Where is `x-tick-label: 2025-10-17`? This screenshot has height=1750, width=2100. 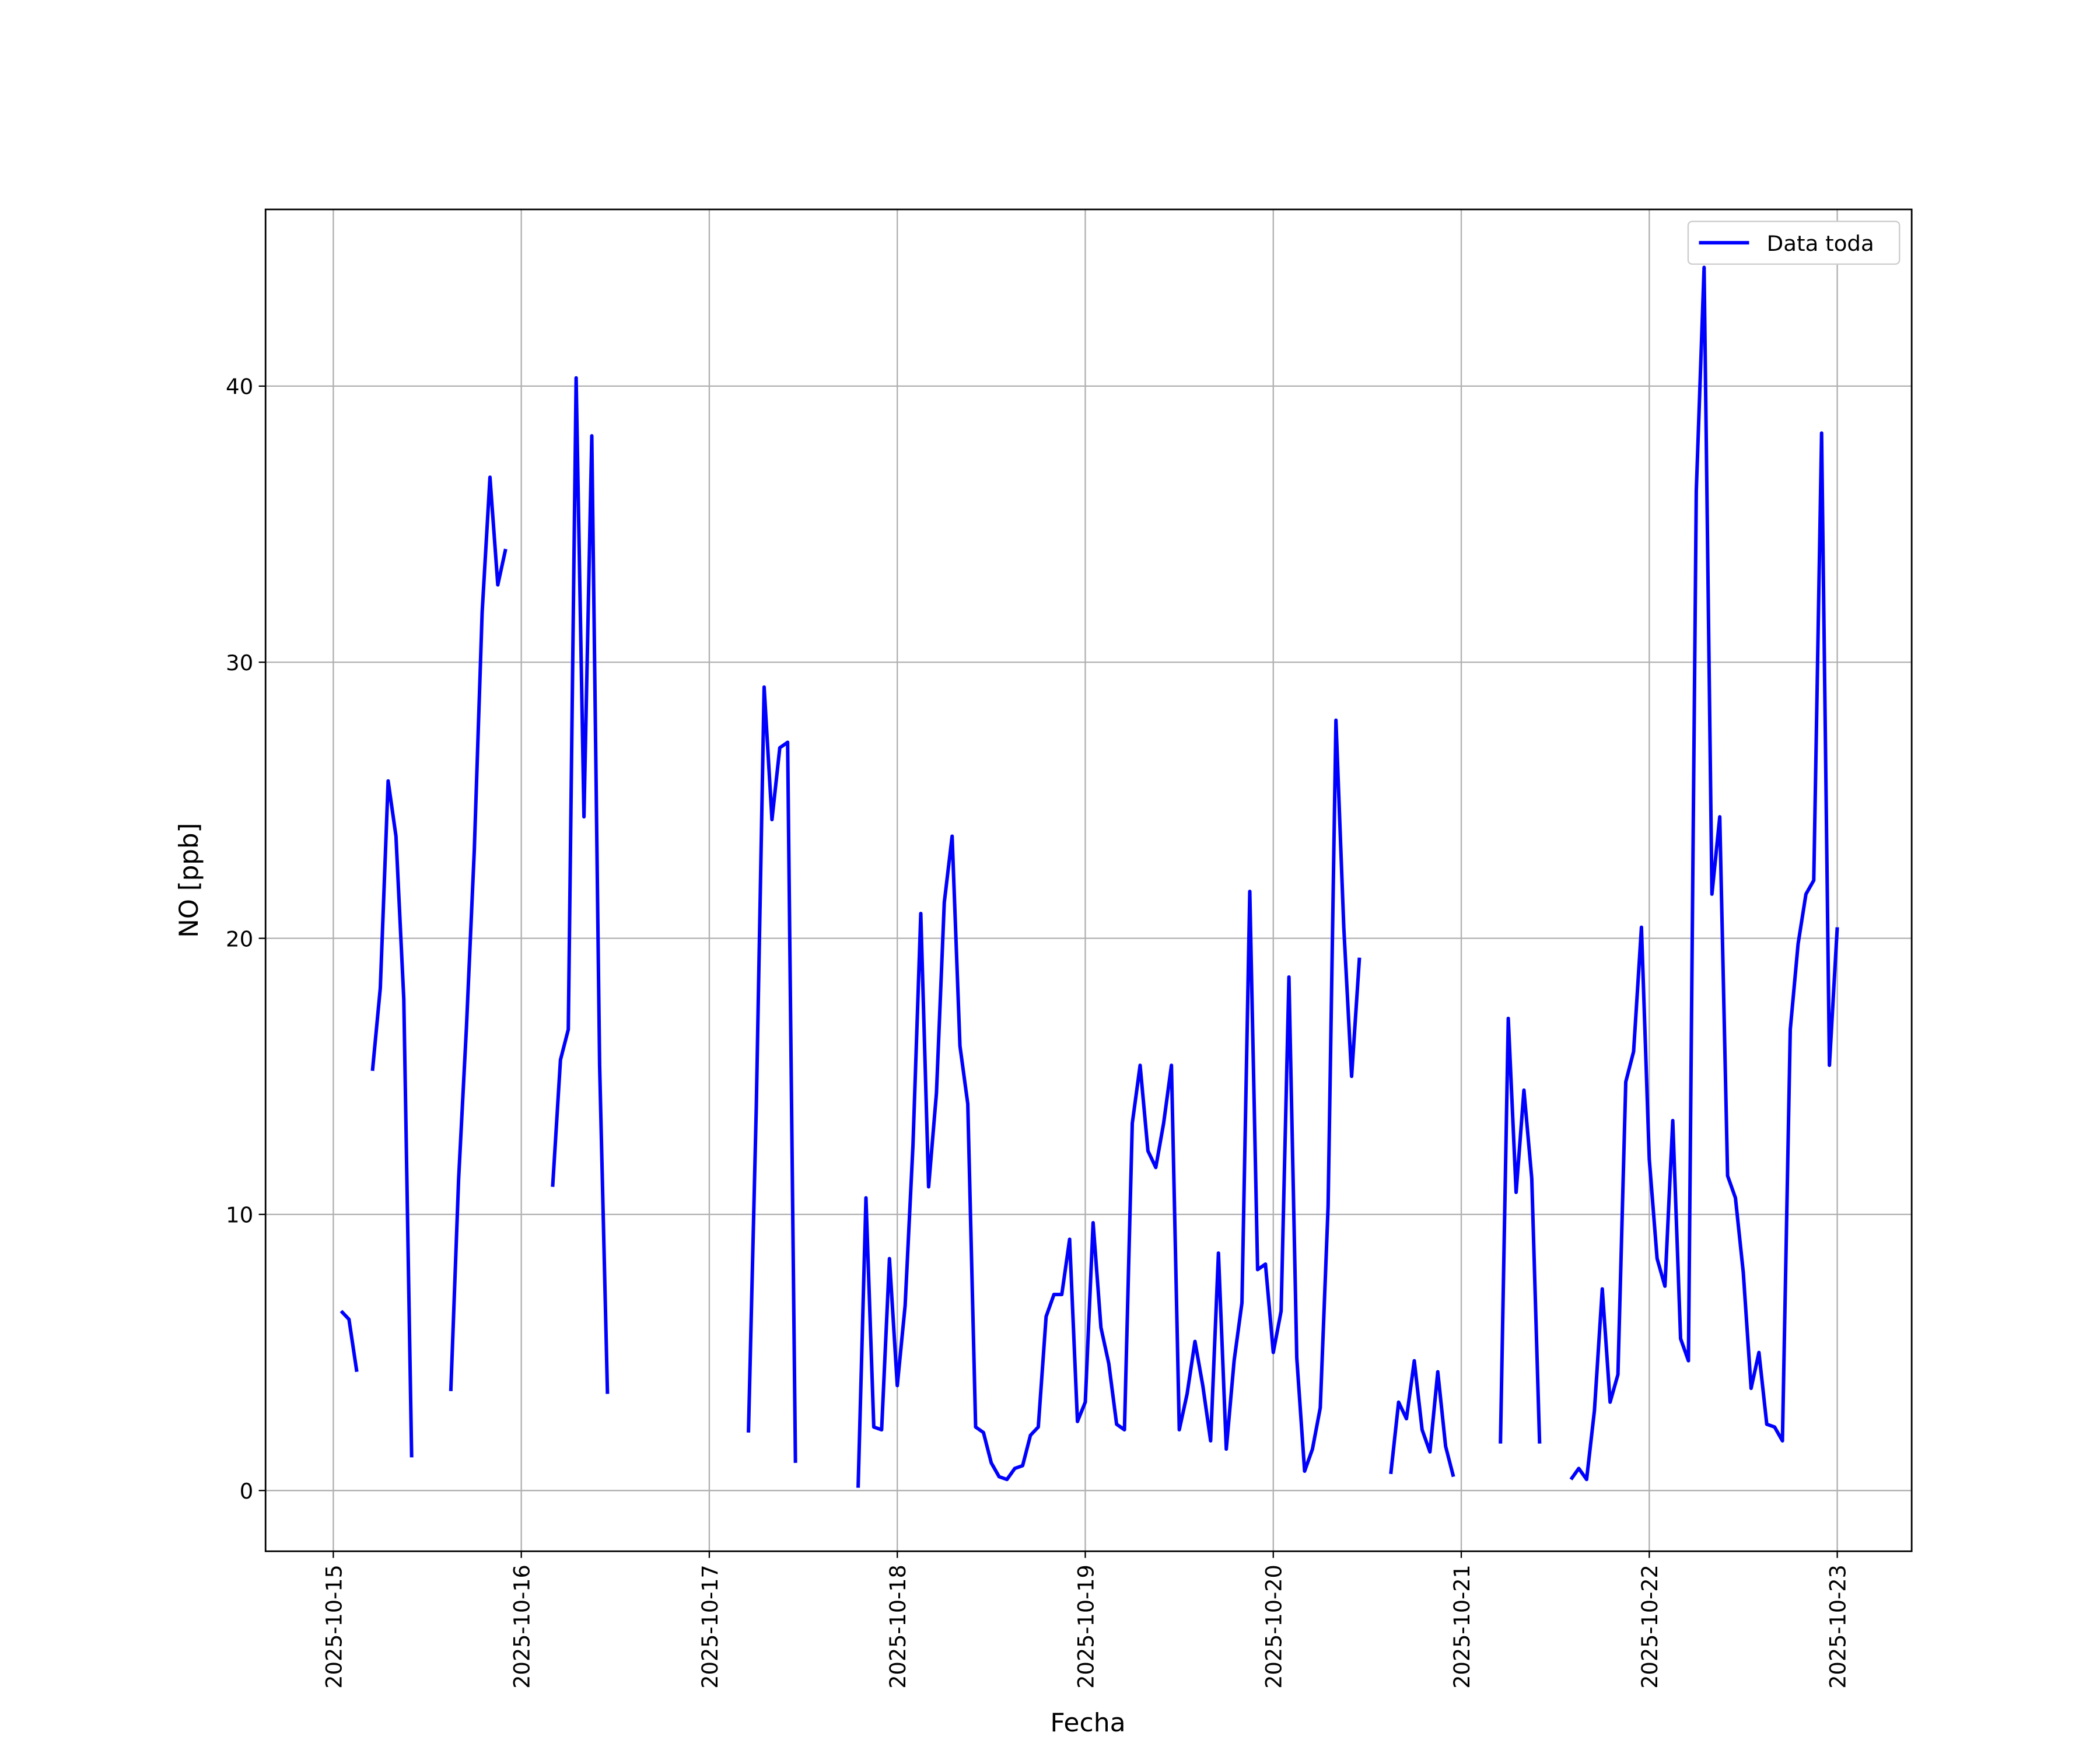 x-tick-label: 2025-10-17 is located at coordinates (710, 1626).